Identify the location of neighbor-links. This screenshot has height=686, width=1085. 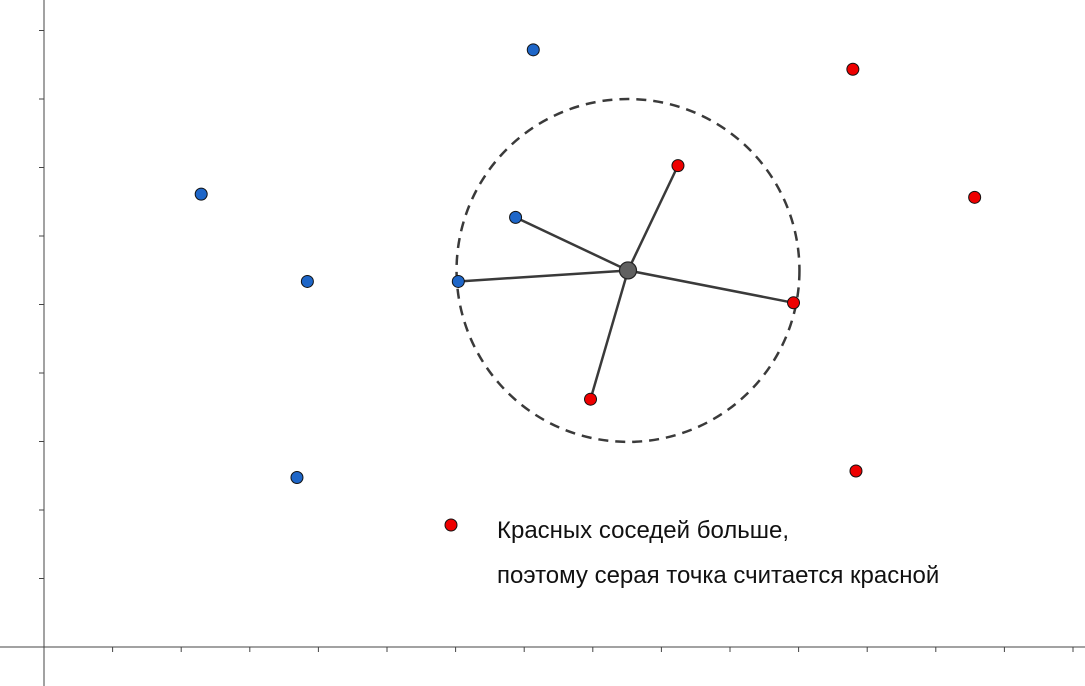
(626, 282).